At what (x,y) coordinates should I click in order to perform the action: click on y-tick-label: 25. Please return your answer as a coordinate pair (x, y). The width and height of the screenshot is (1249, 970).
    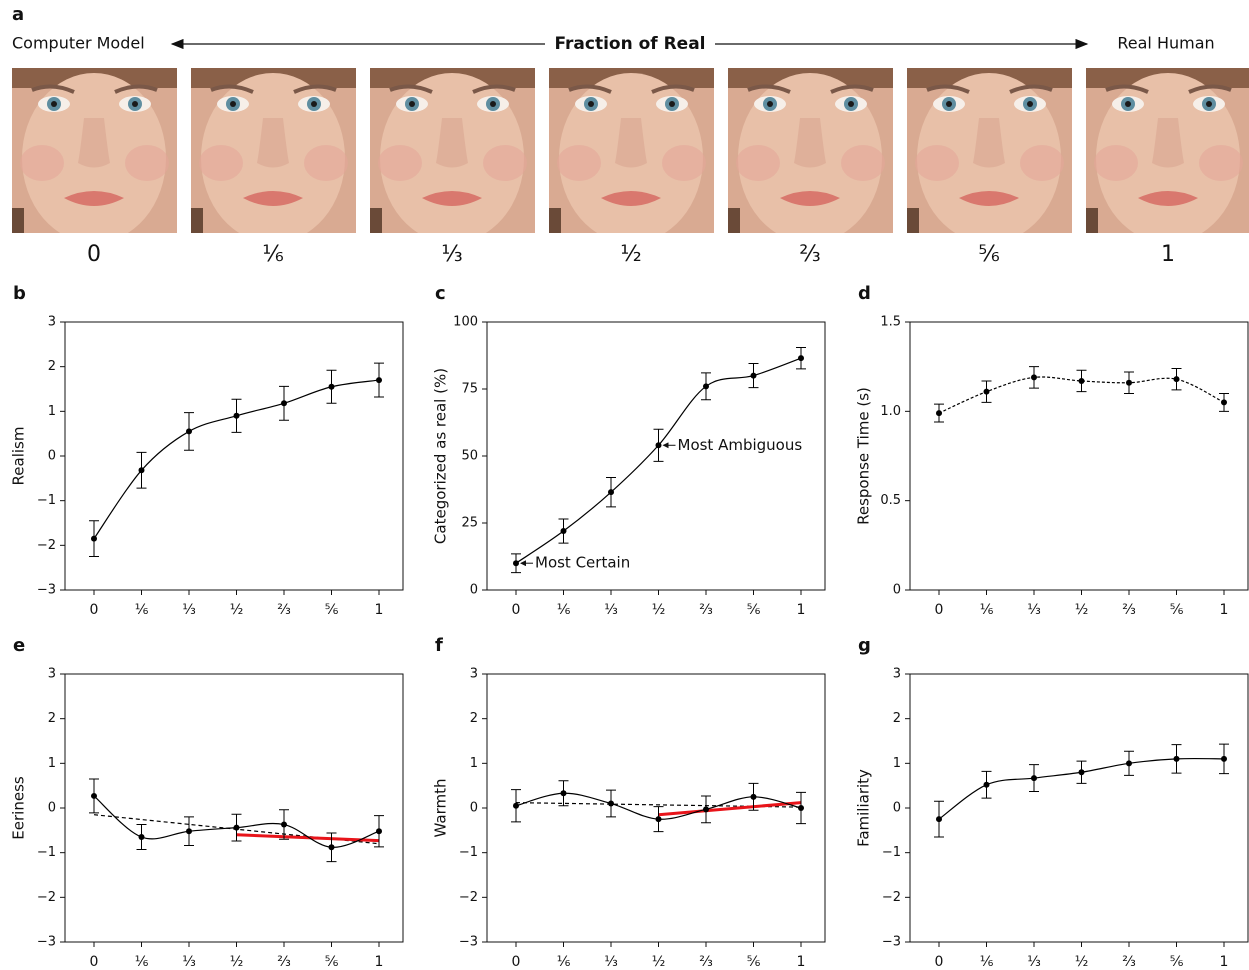
    Looking at the image, I should click on (469, 523).